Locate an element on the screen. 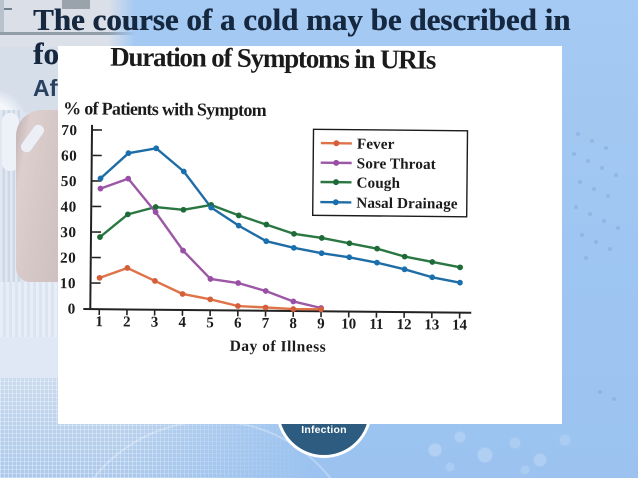 The height and width of the screenshot is (478, 638). svg-text: 6 is located at coordinates (238, 323).